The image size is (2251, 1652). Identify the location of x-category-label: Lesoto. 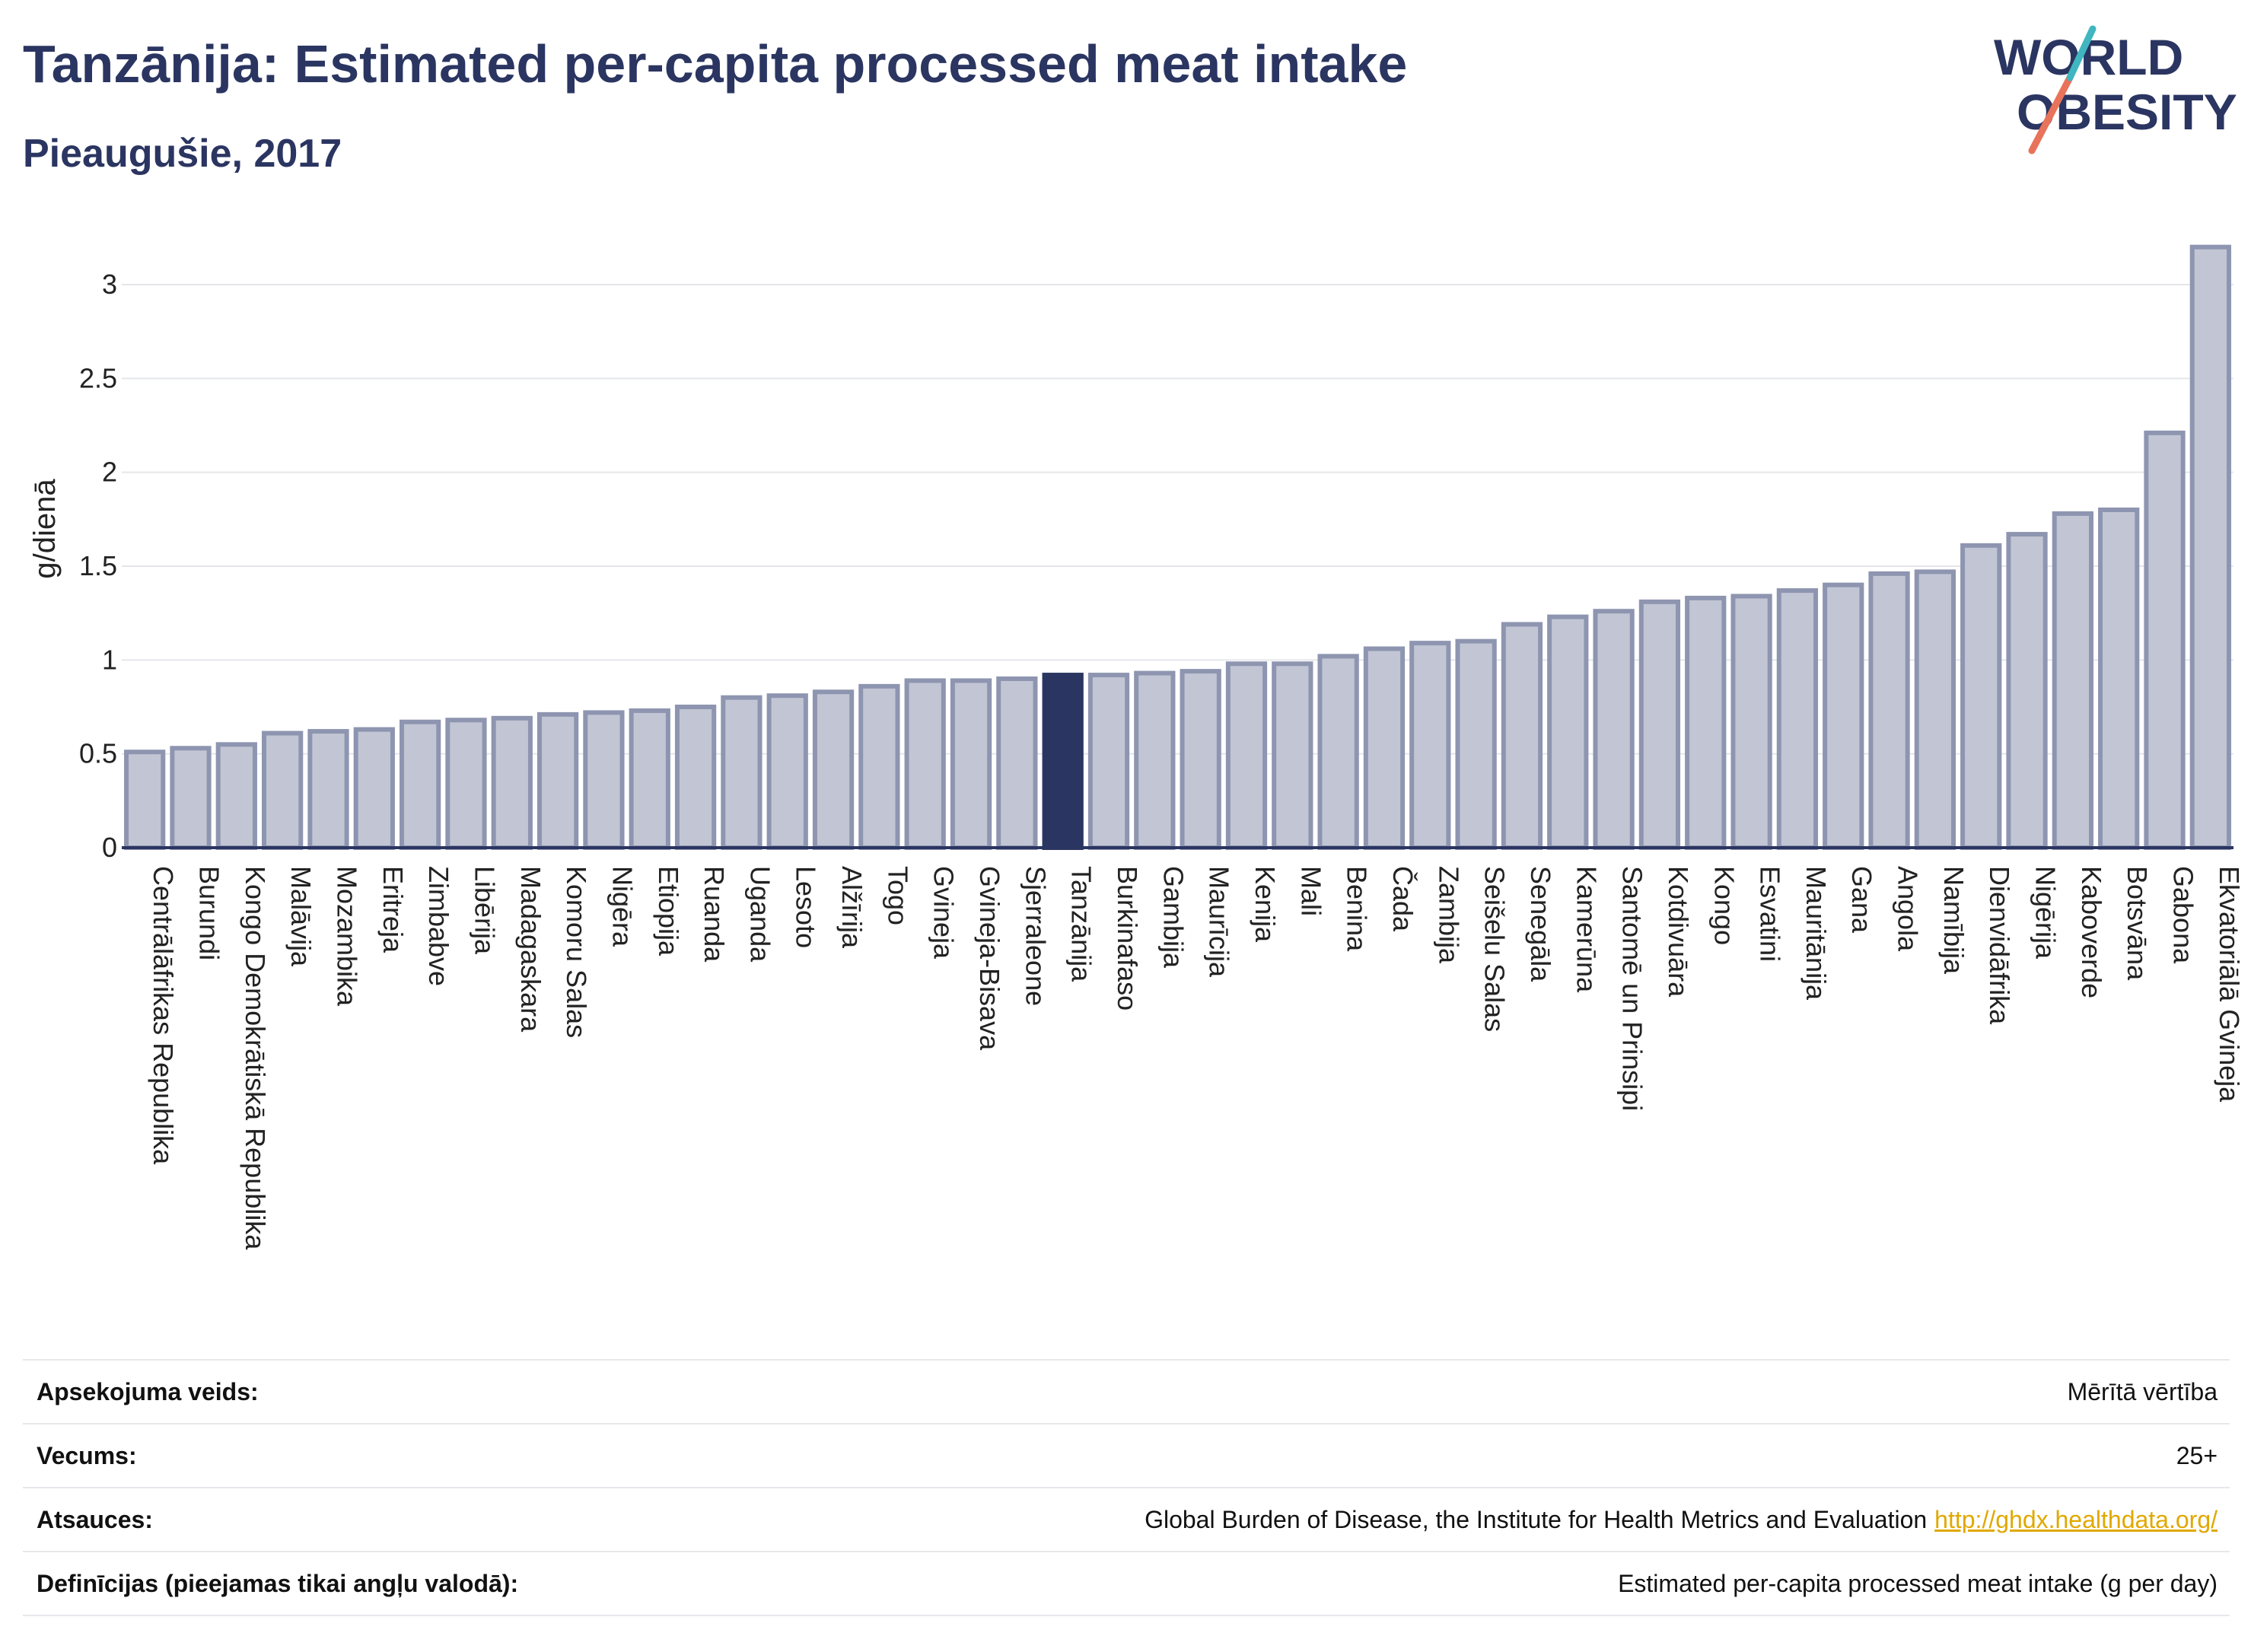
(806, 907).